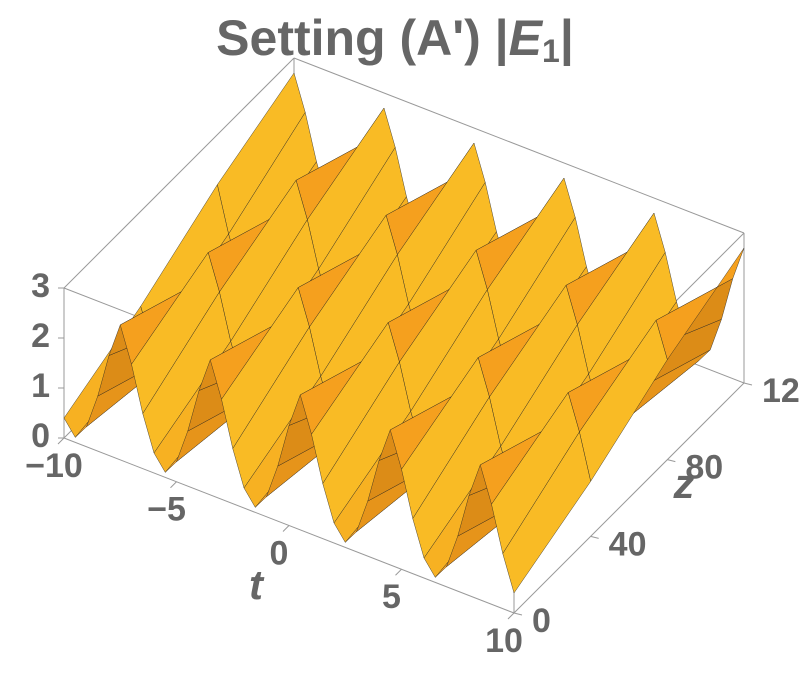 The image size is (800, 682). I want to click on tick-label: 120, so click(781, 391).